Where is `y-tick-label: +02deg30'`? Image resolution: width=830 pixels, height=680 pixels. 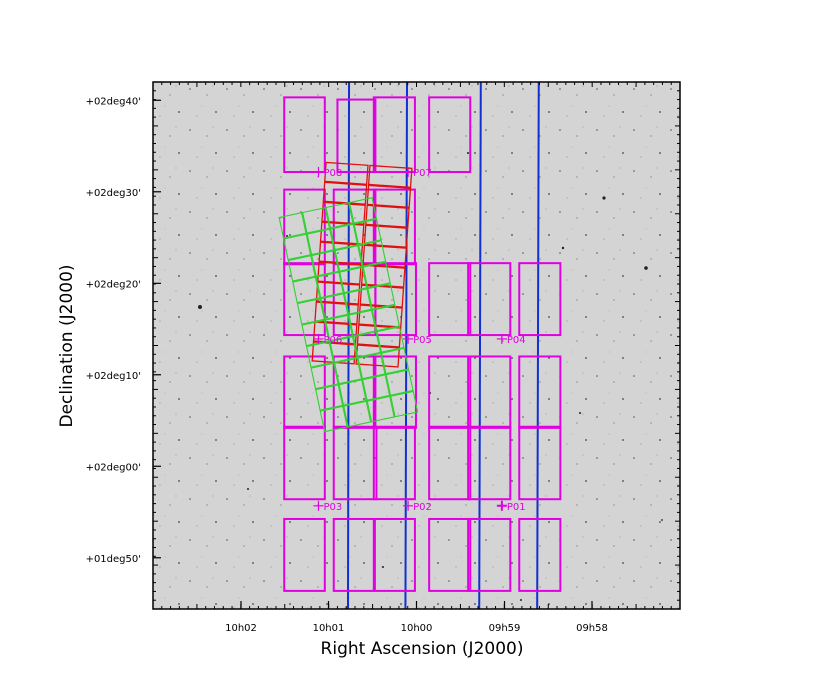
y-tick-label: +02deg30' is located at coordinates (113, 193).